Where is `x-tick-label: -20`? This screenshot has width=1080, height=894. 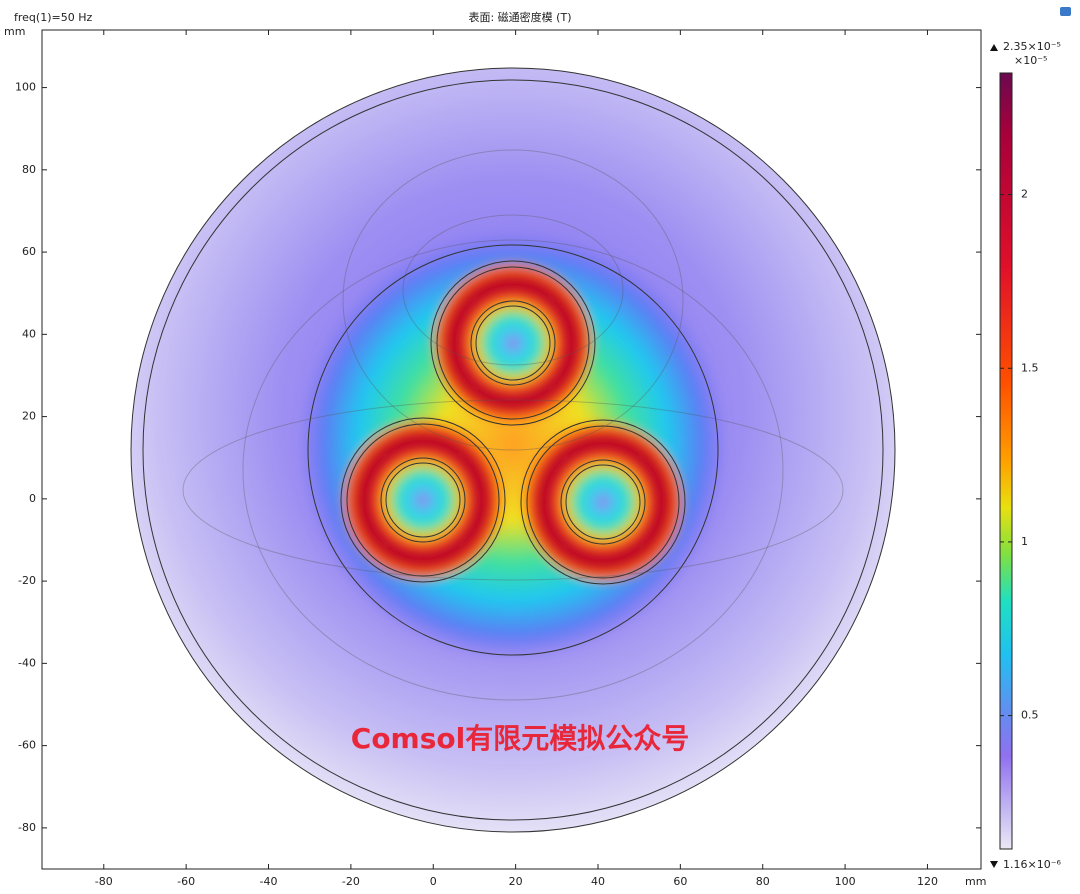 x-tick-label: -20 is located at coordinates (351, 881).